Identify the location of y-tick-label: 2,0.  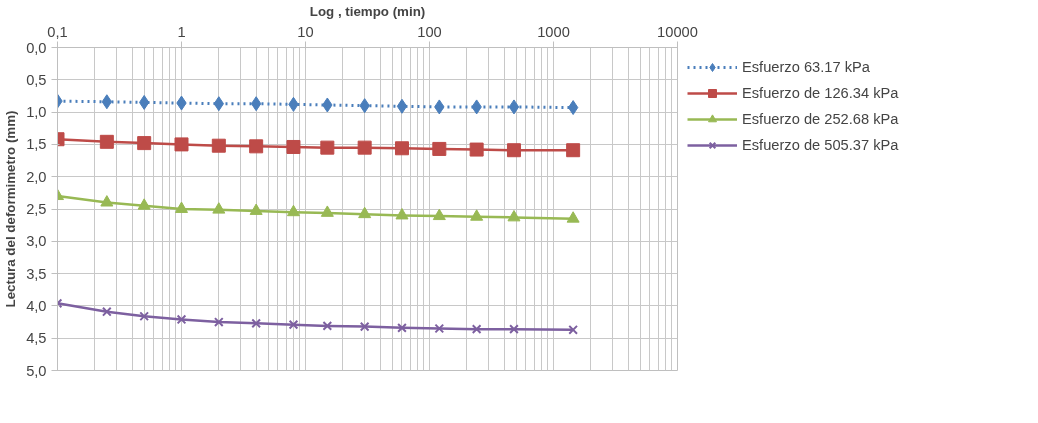
(36, 176).